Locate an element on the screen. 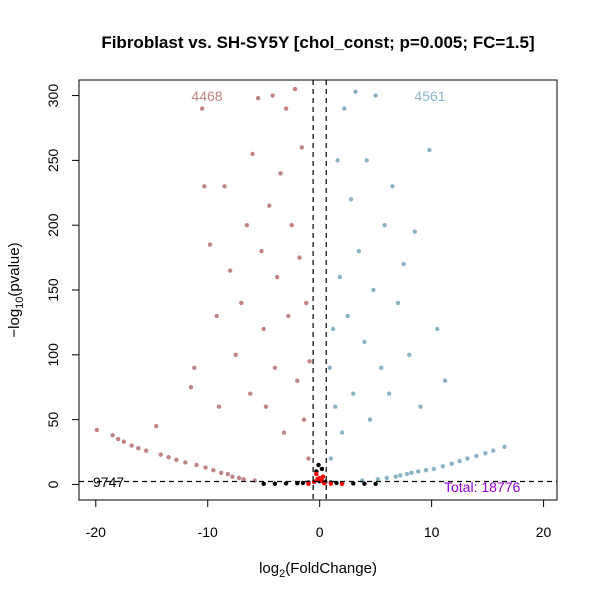 The height and width of the screenshot is (600, 600). y-tick-label: 0 is located at coordinates (53, 484).